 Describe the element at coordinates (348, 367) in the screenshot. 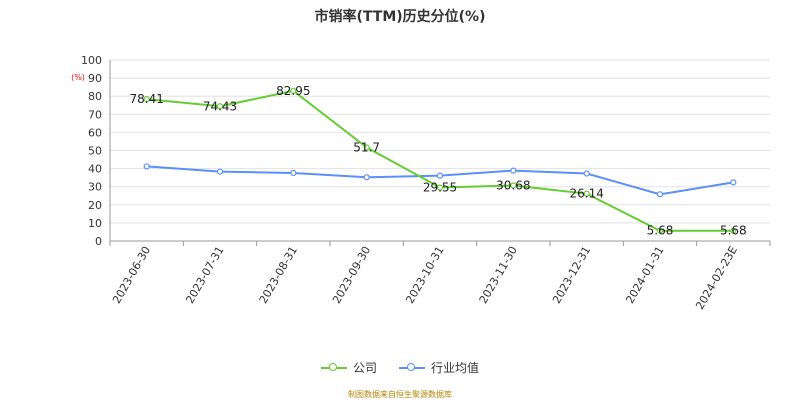

I see `legend-item-company: 公司` at that location.